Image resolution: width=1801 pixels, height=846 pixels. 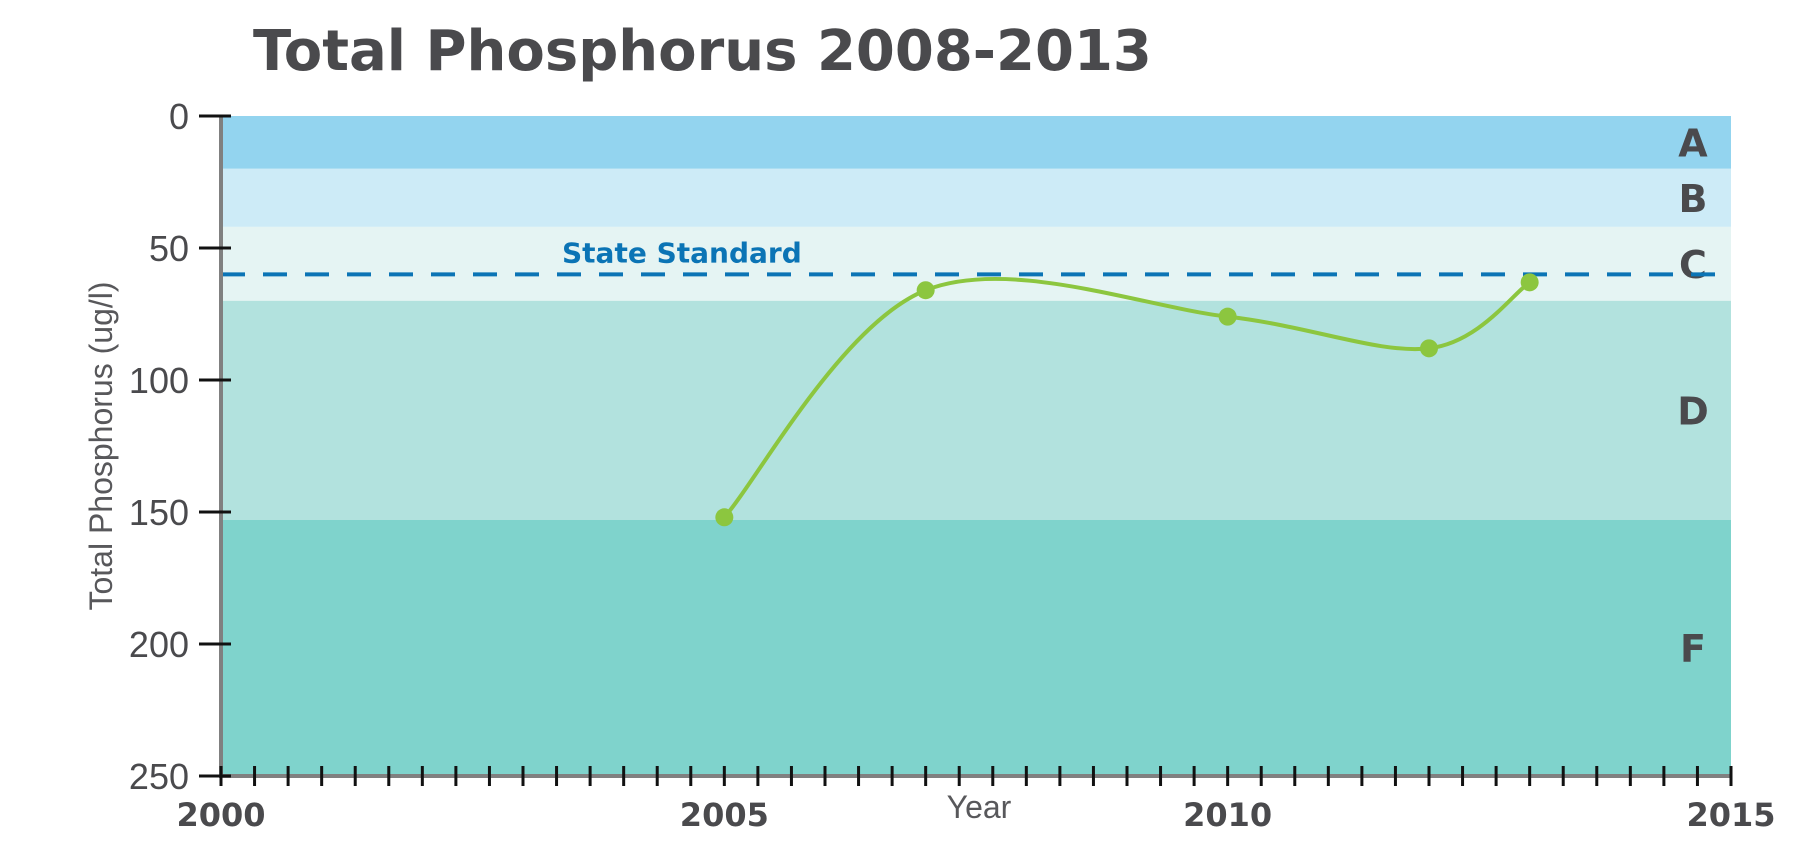 What do you see at coordinates (220, 815) in the screenshot?
I see `x-tick-label: 2000` at bounding box center [220, 815].